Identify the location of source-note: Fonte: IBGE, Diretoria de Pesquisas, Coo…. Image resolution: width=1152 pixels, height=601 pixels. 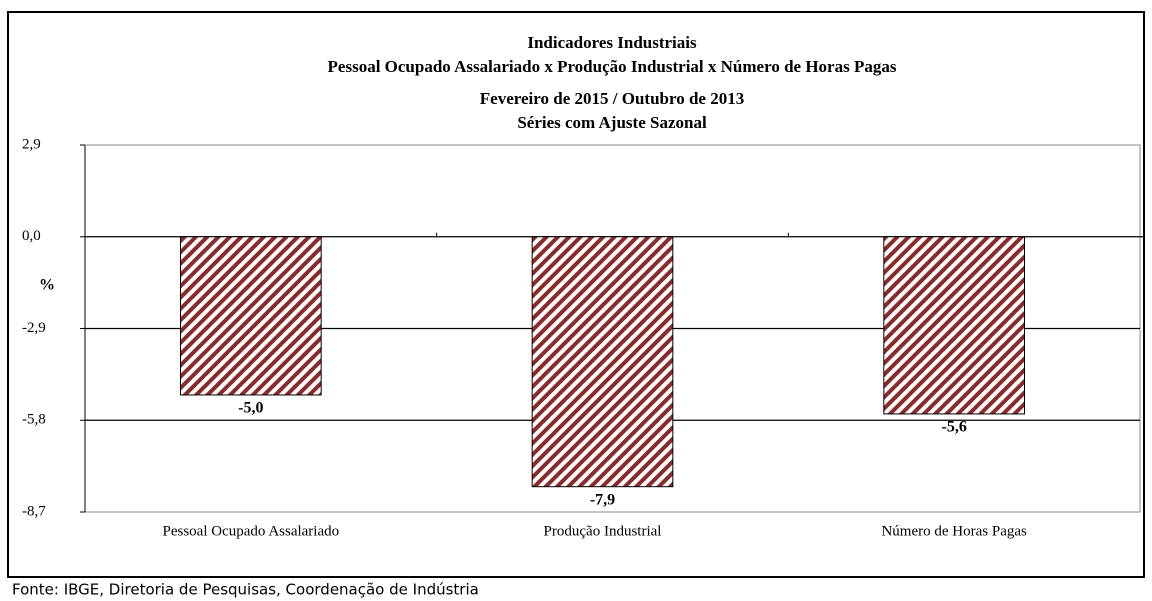
(245, 590).